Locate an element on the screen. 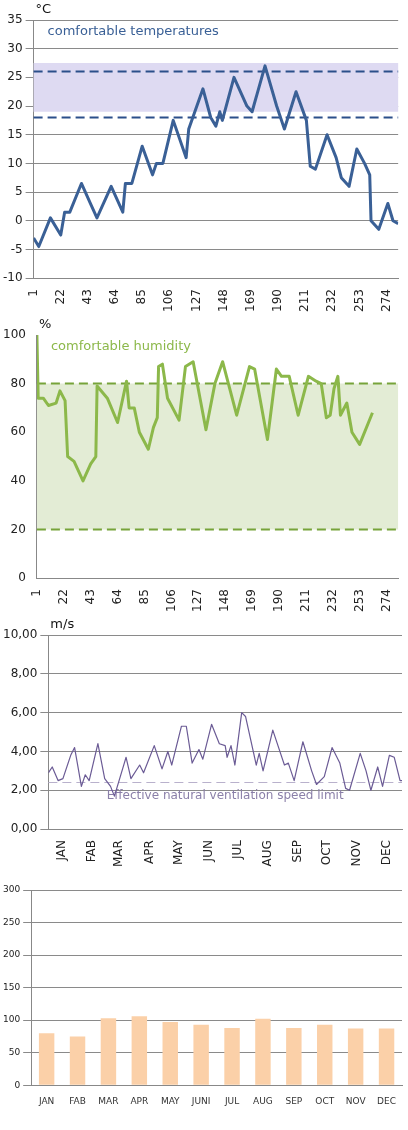 This screenshot has height=1130, width=408. y-tick-label: 10,00 is located at coordinates (20, 634).